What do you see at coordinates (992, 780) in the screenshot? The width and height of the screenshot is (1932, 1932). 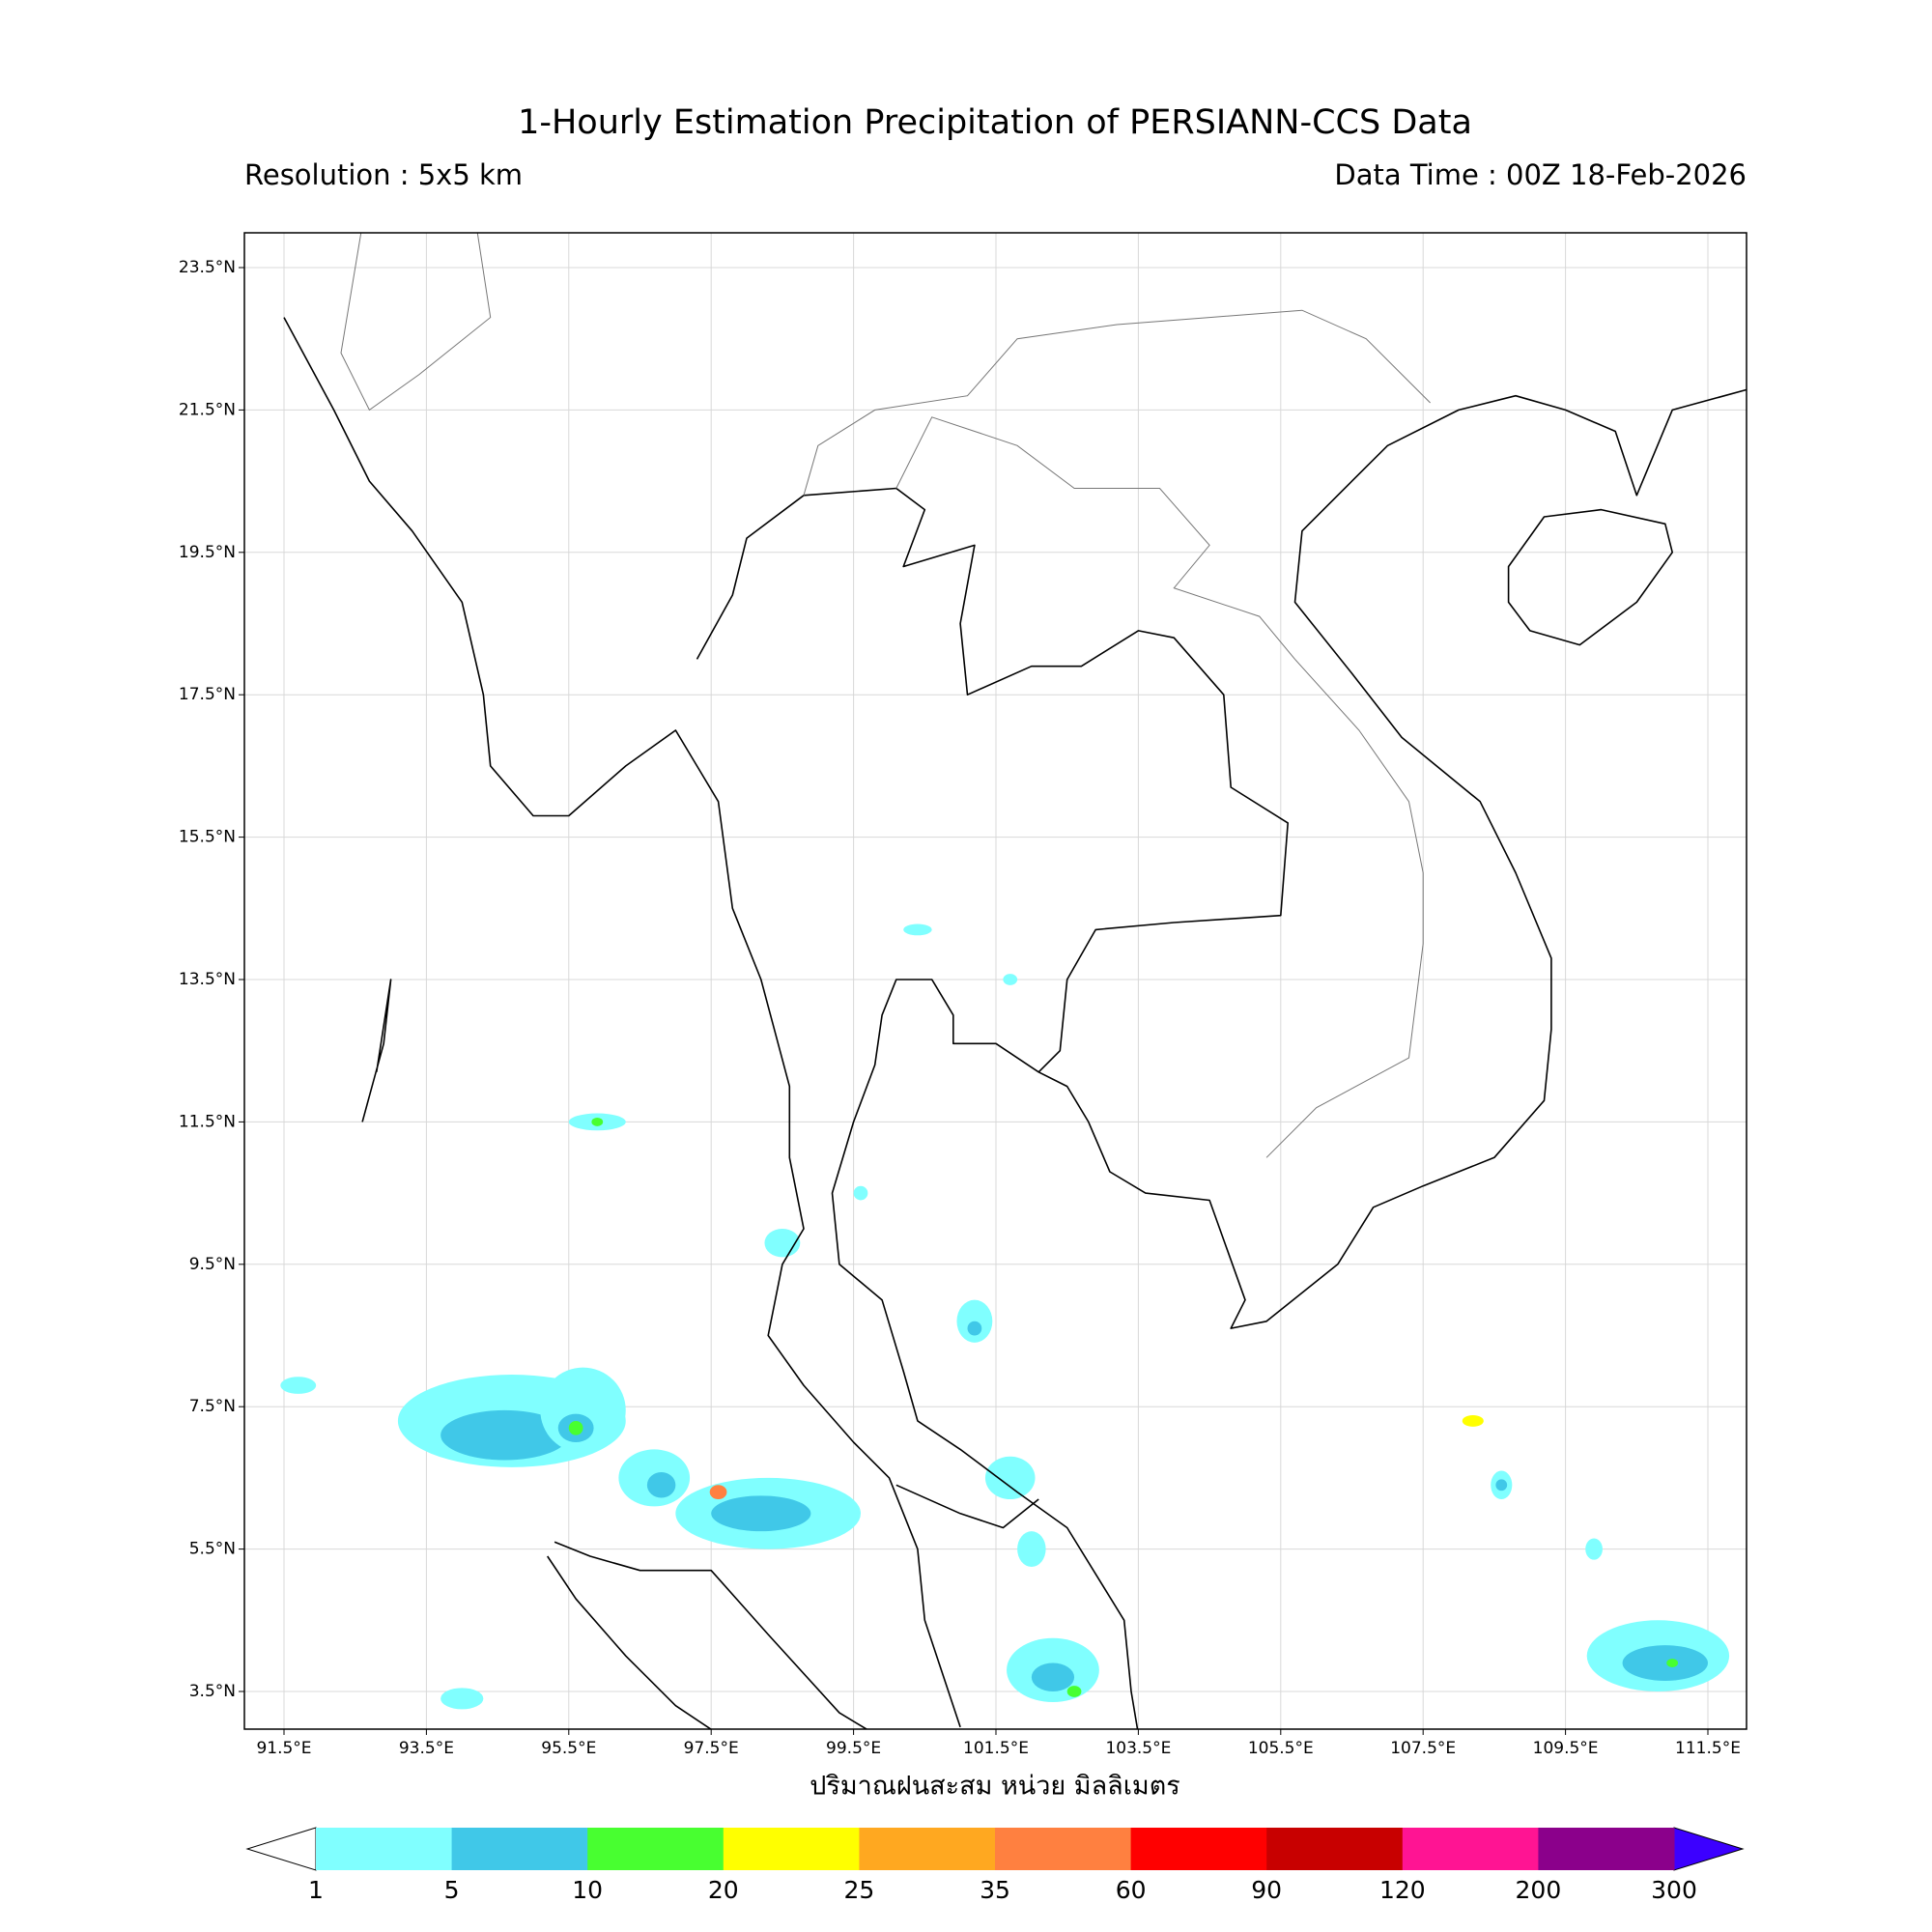 I see `border-thailand` at bounding box center [992, 780].